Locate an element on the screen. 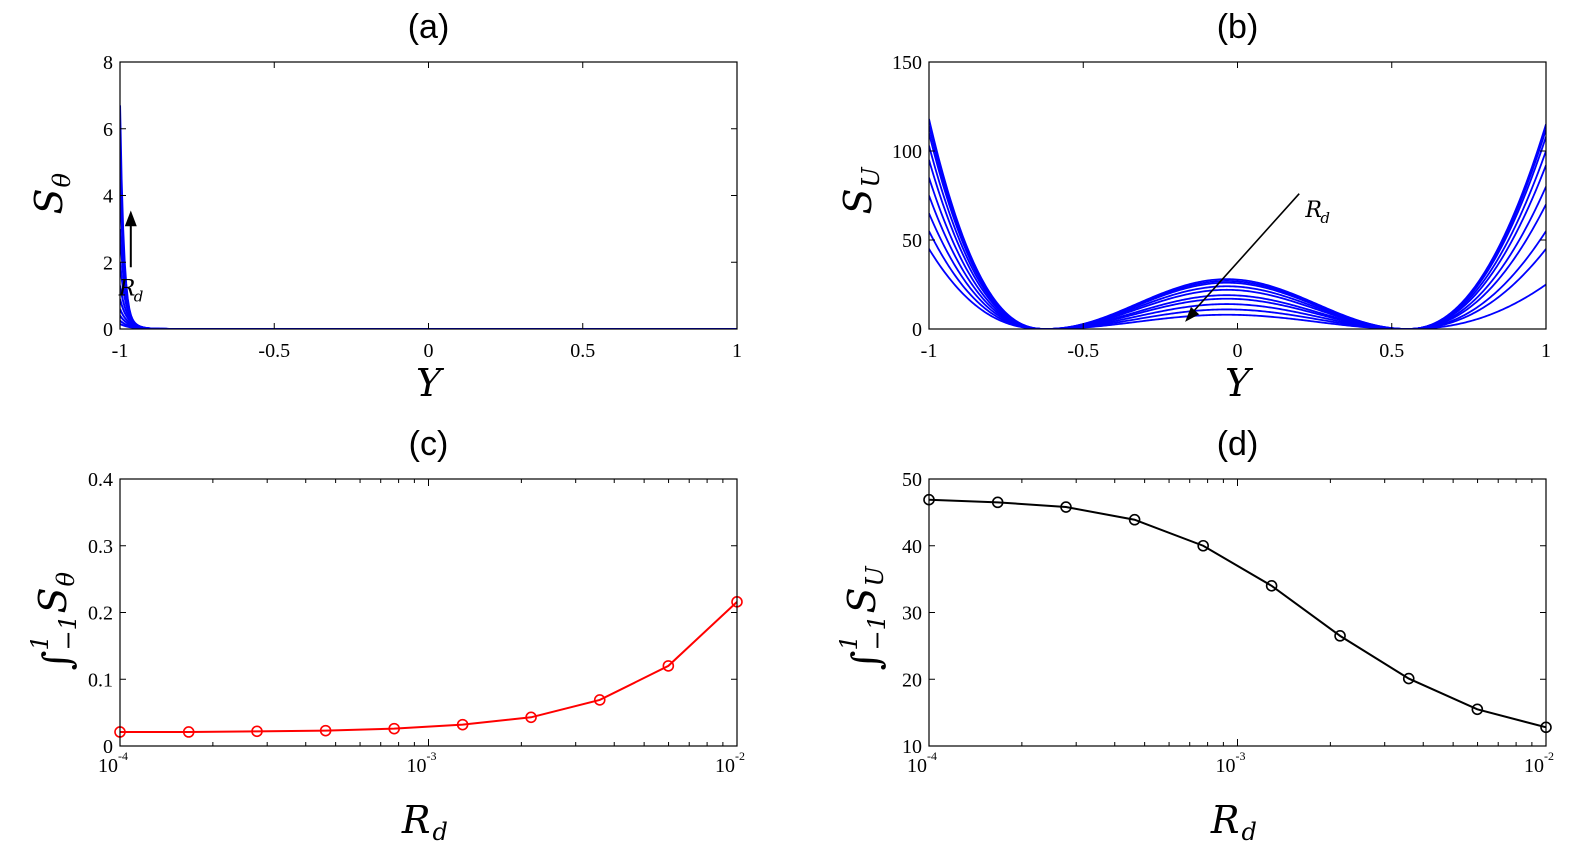 The height and width of the screenshot is (847, 1585). panel-title-a: (a) is located at coordinates (429, 27).